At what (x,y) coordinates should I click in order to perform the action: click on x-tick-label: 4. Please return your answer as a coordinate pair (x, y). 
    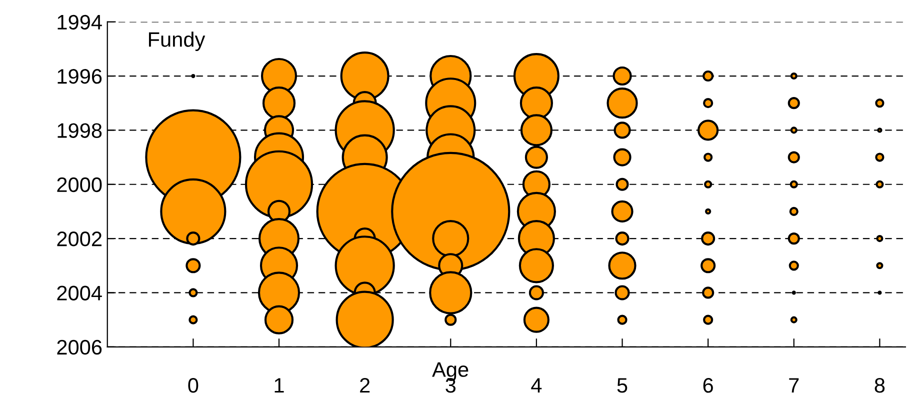
    Looking at the image, I should click on (536, 385).